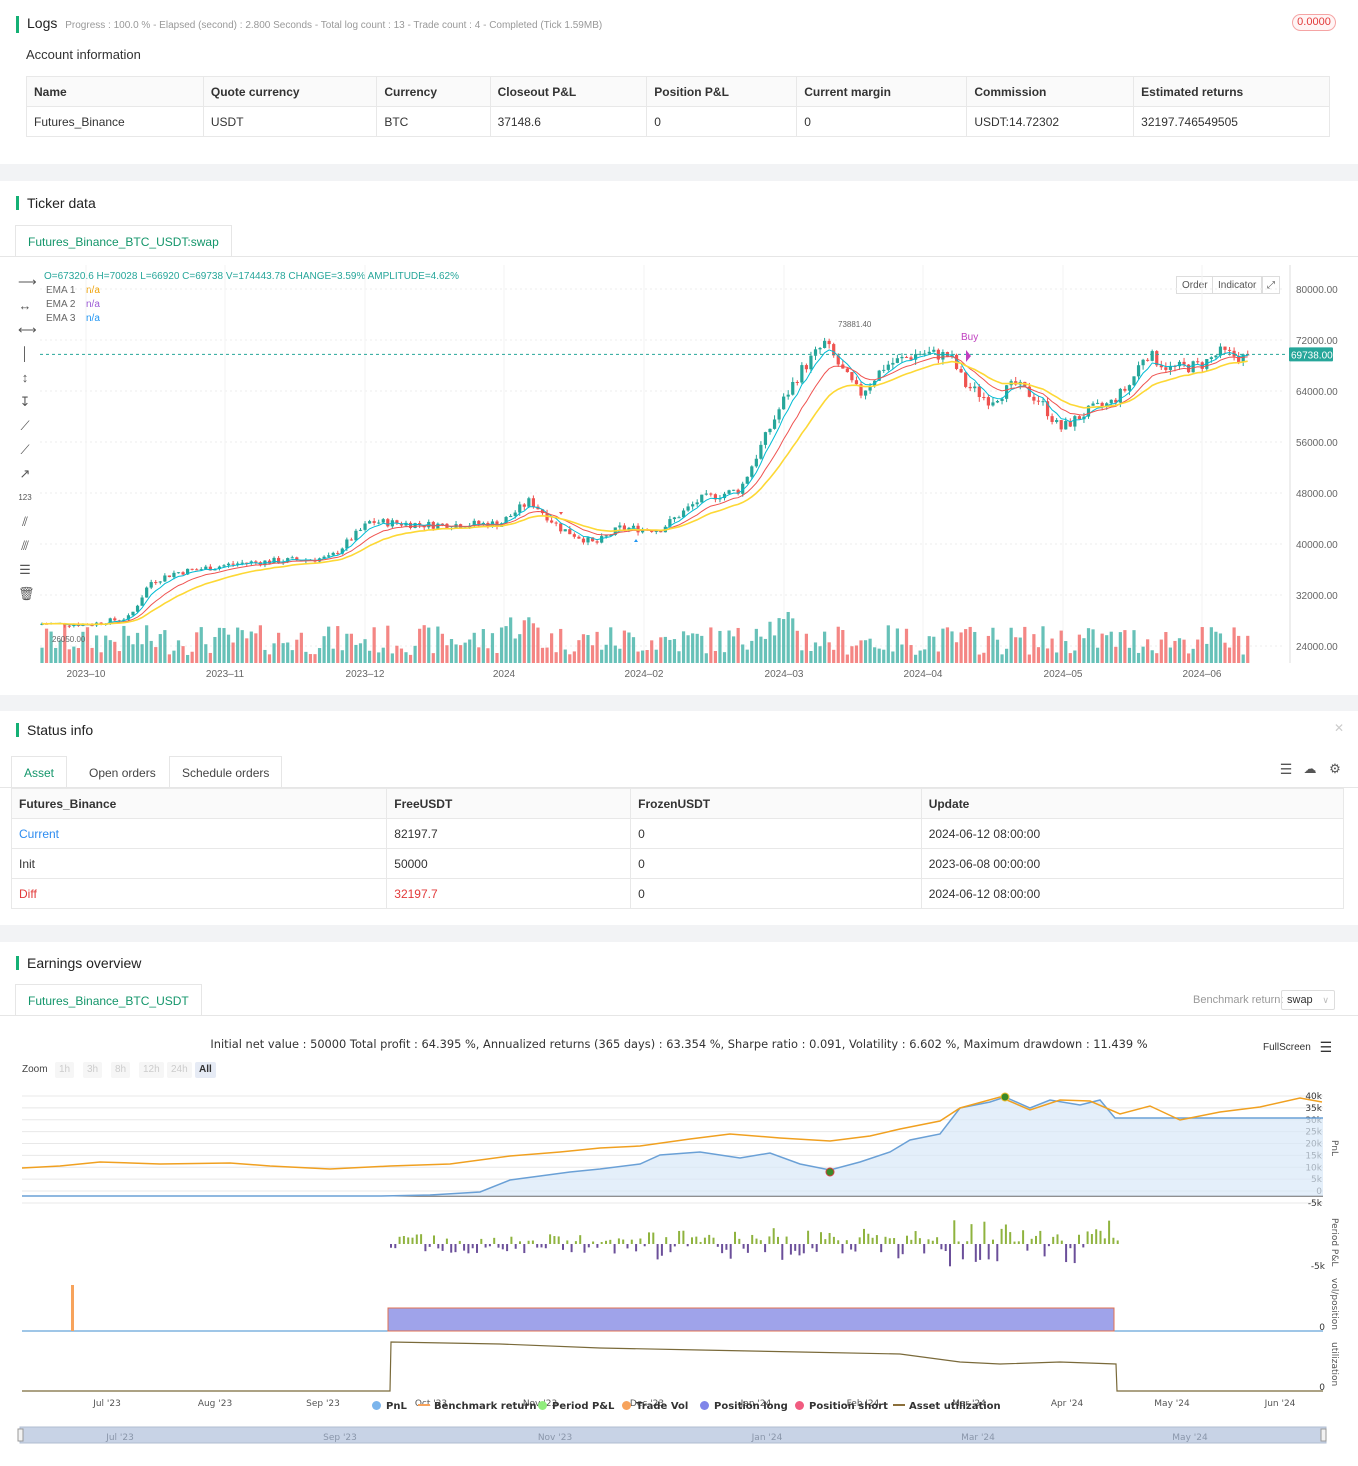 This screenshot has width=1358, height=1466. I want to click on zoom-1h: 1h, so click(65, 1070).